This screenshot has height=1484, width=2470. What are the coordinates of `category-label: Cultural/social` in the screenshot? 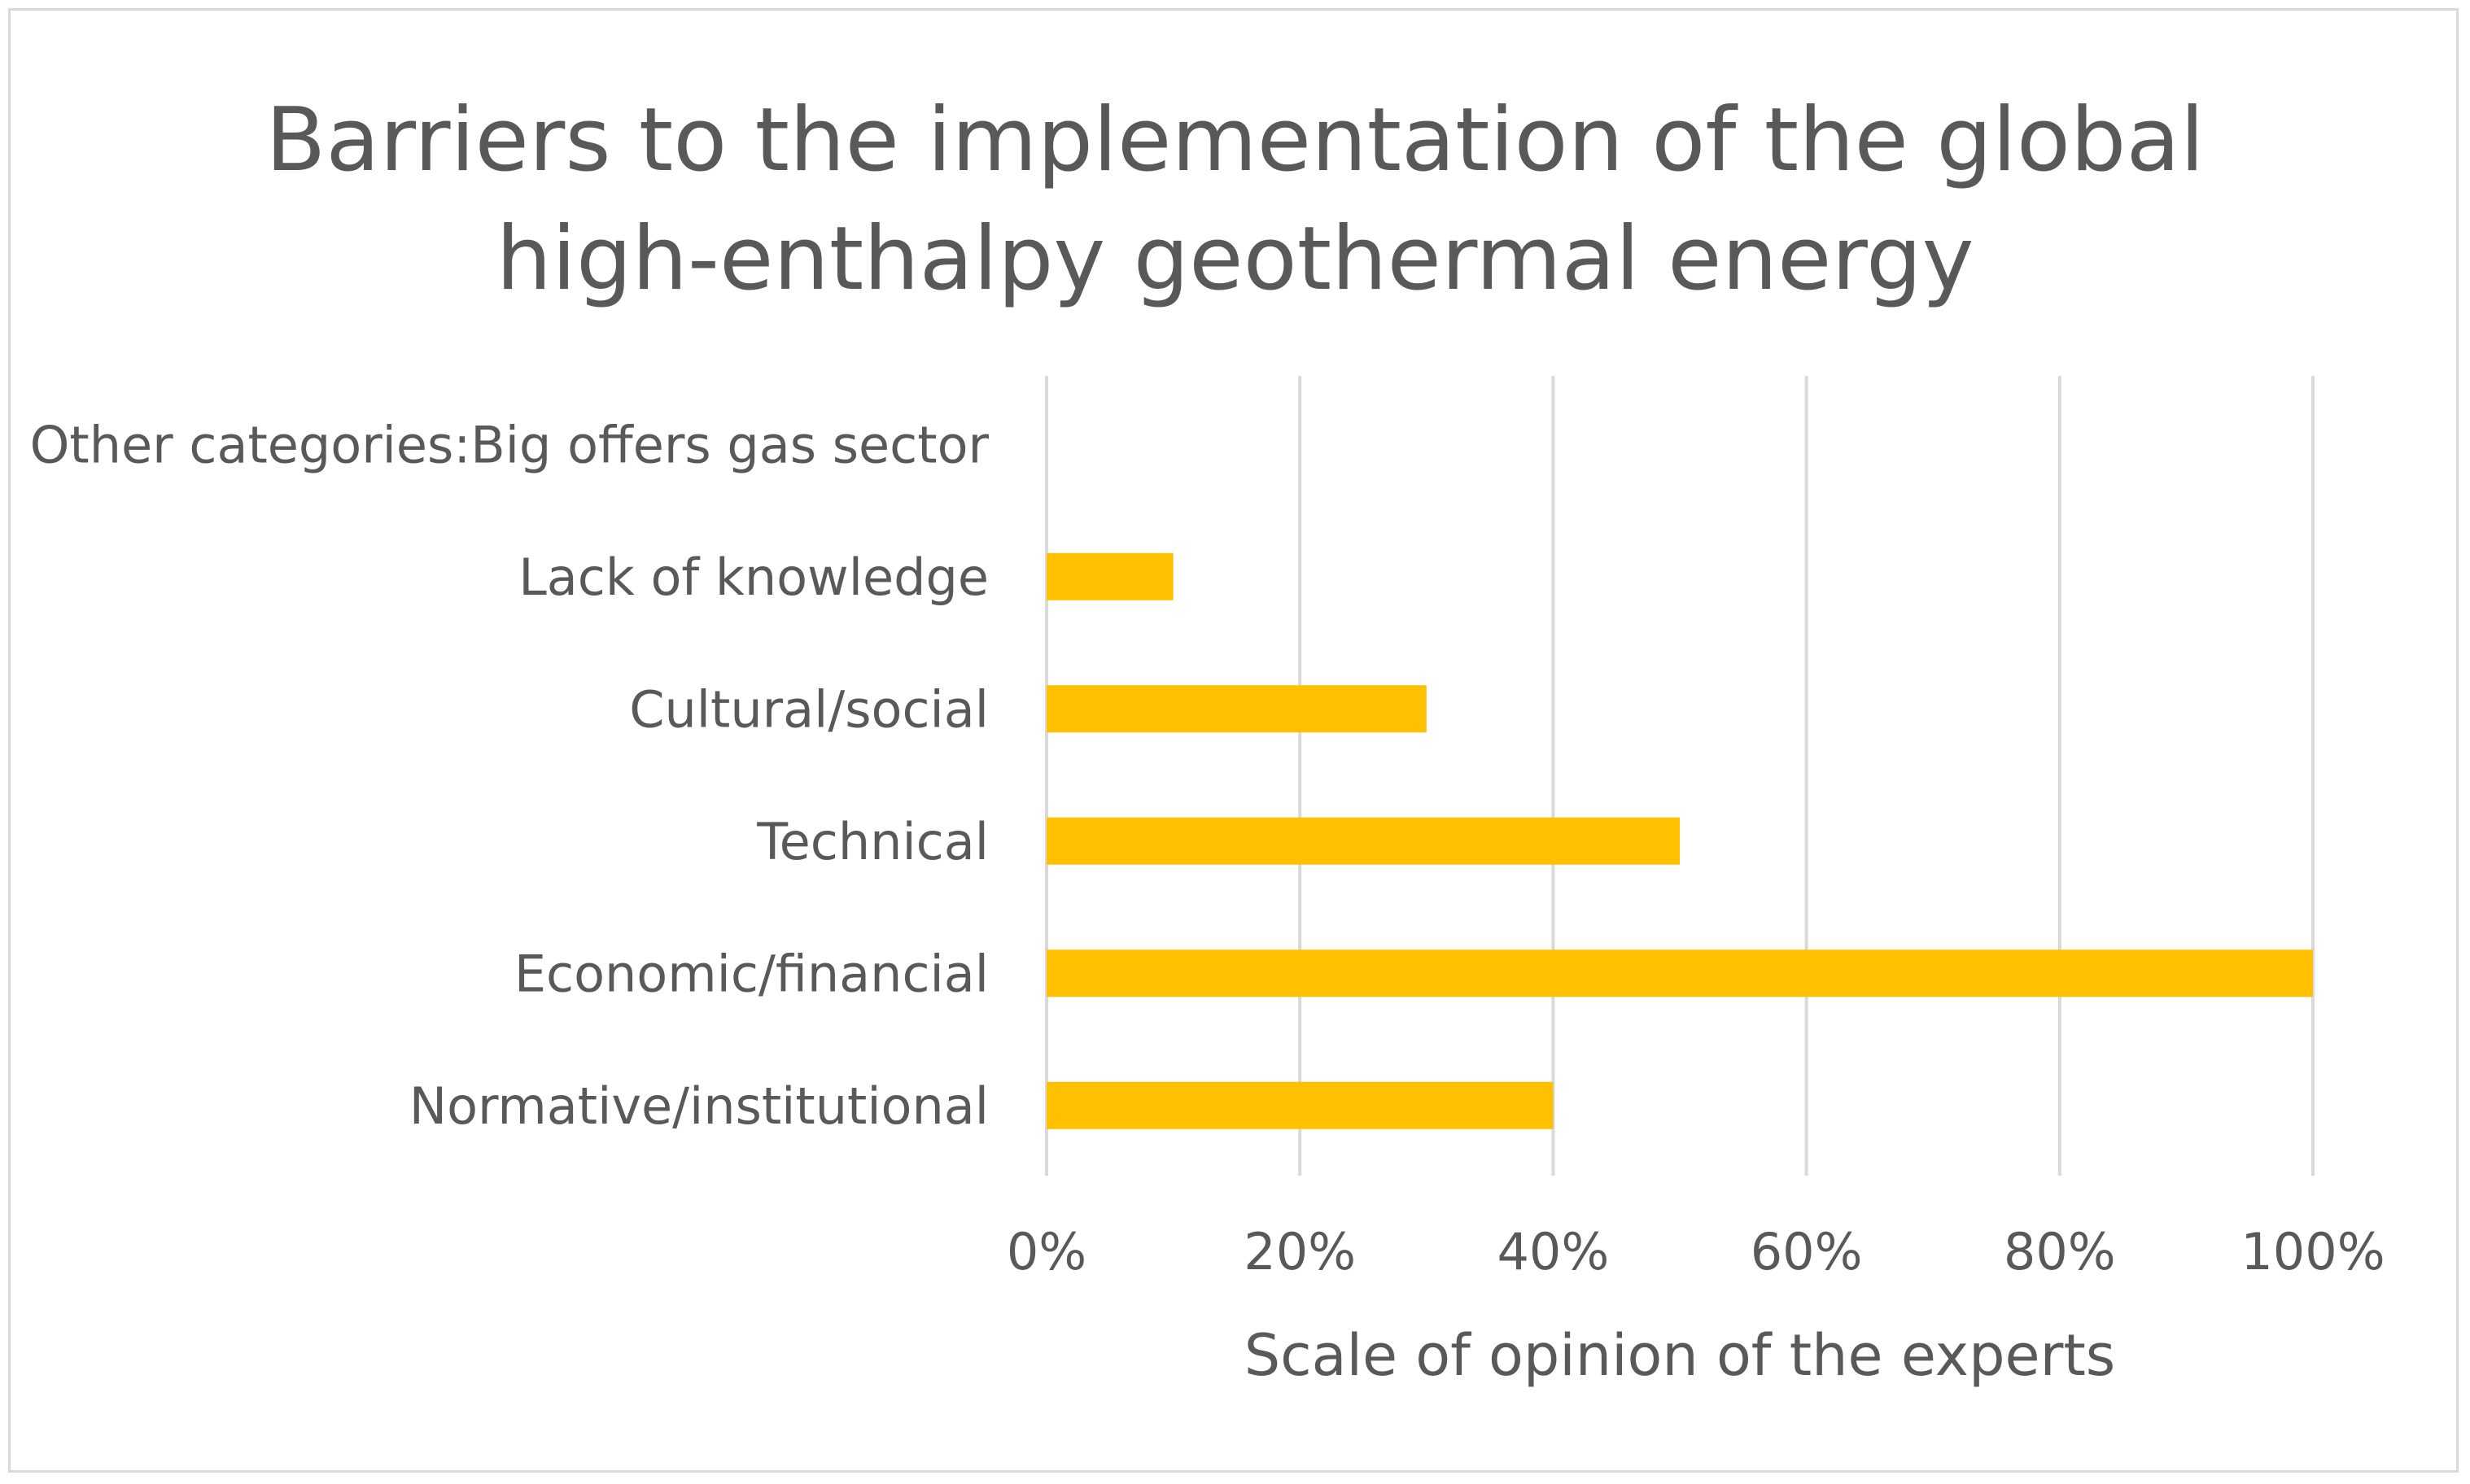 It's located at (809, 709).